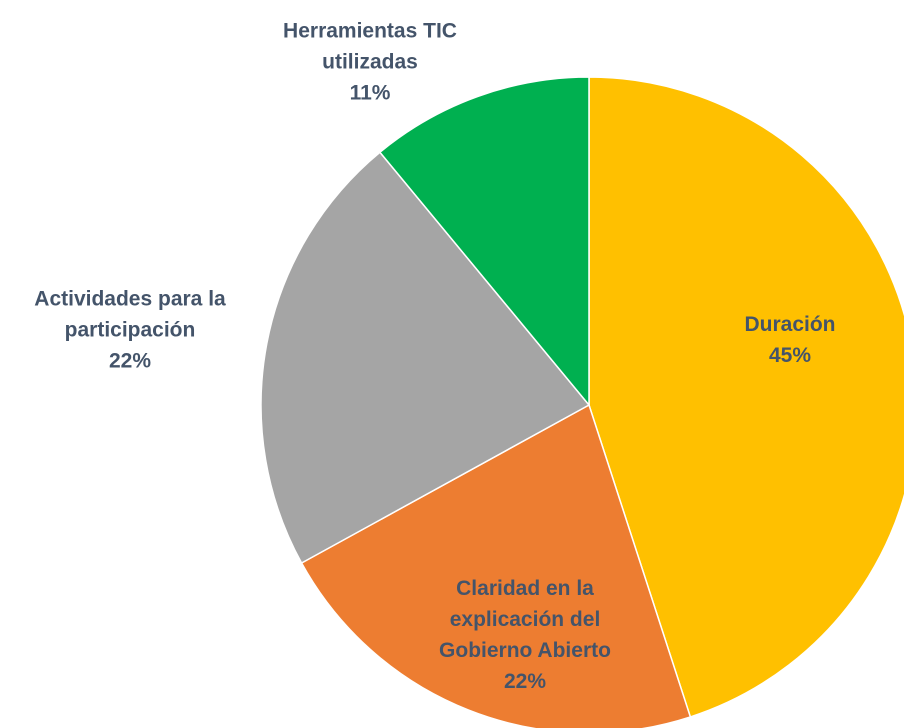  Describe the element at coordinates (370, 46) in the screenshot. I see `category-label: Herramientas TIC utilizadas` at that location.